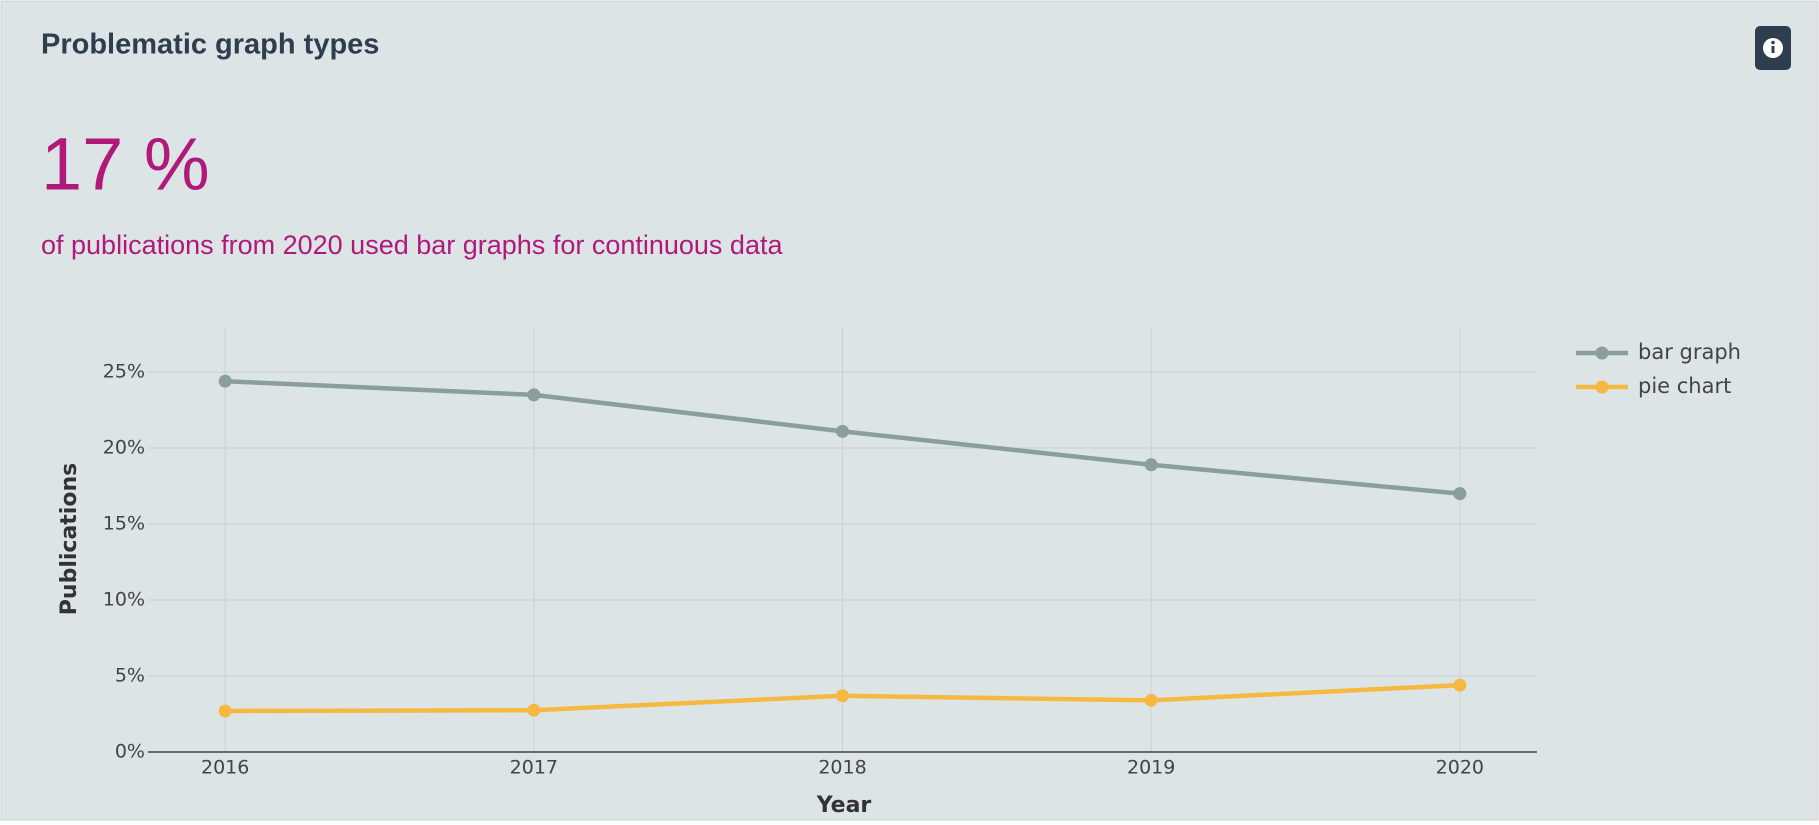 The width and height of the screenshot is (1819, 825). Describe the element at coordinates (124, 524) in the screenshot. I see `y-tick-label: 15%` at that location.